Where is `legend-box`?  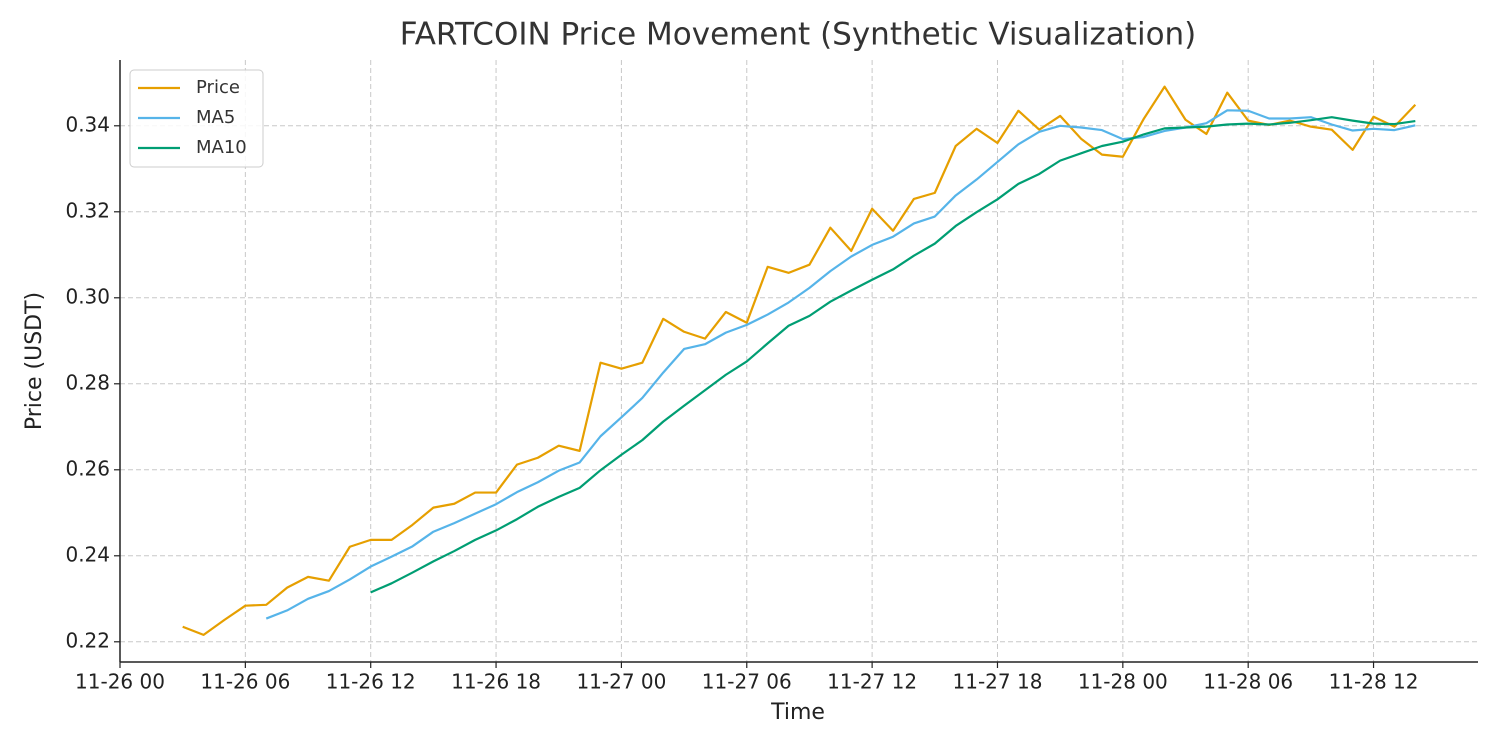 legend-box is located at coordinates (196, 118).